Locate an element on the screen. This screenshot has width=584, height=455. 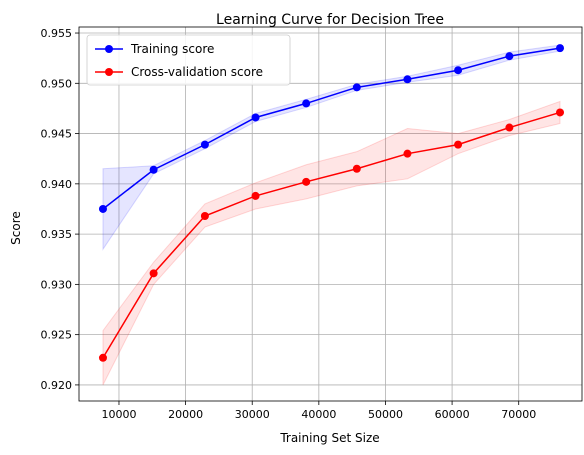
y-tick-label: 0.955 is located at coordinates (57, 33).